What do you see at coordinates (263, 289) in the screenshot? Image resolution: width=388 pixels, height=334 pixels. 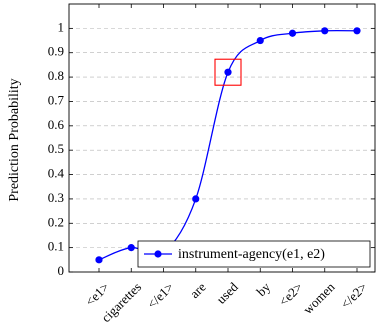 I see `x-tick-label: by` at bounding box center [263, 289].